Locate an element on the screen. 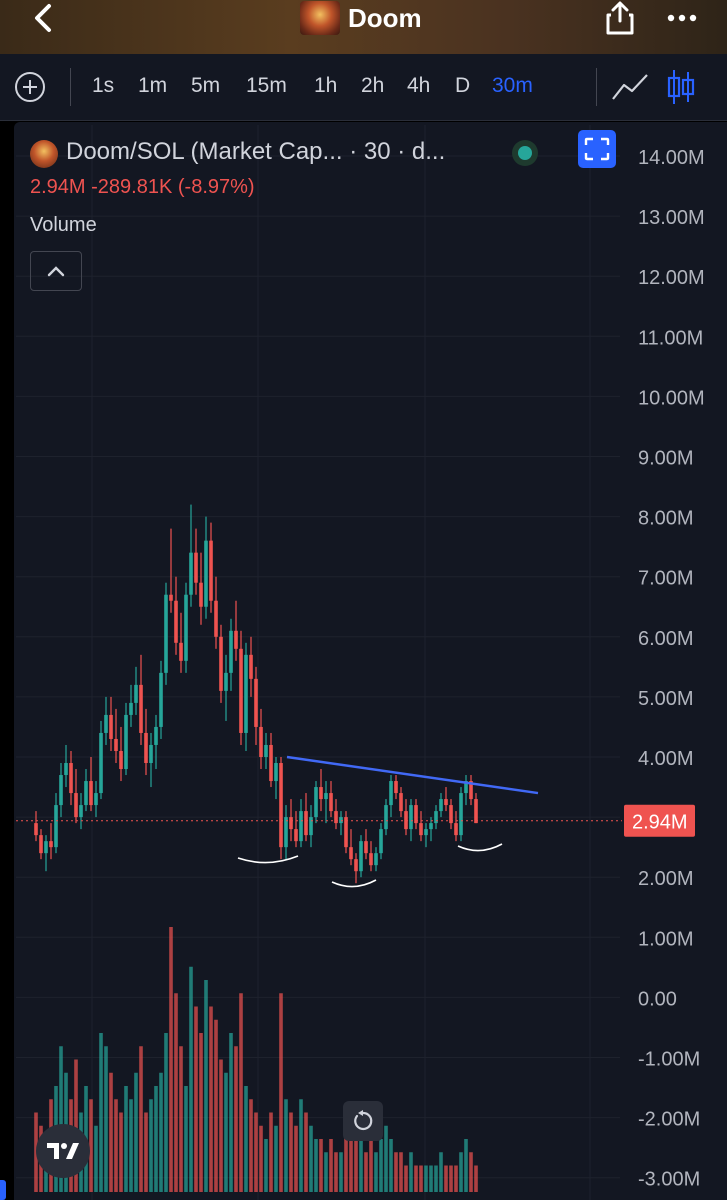 The height and width of the screenshot is (1200, 727). interval-4h: 4h is located at coordinates (419, 85).